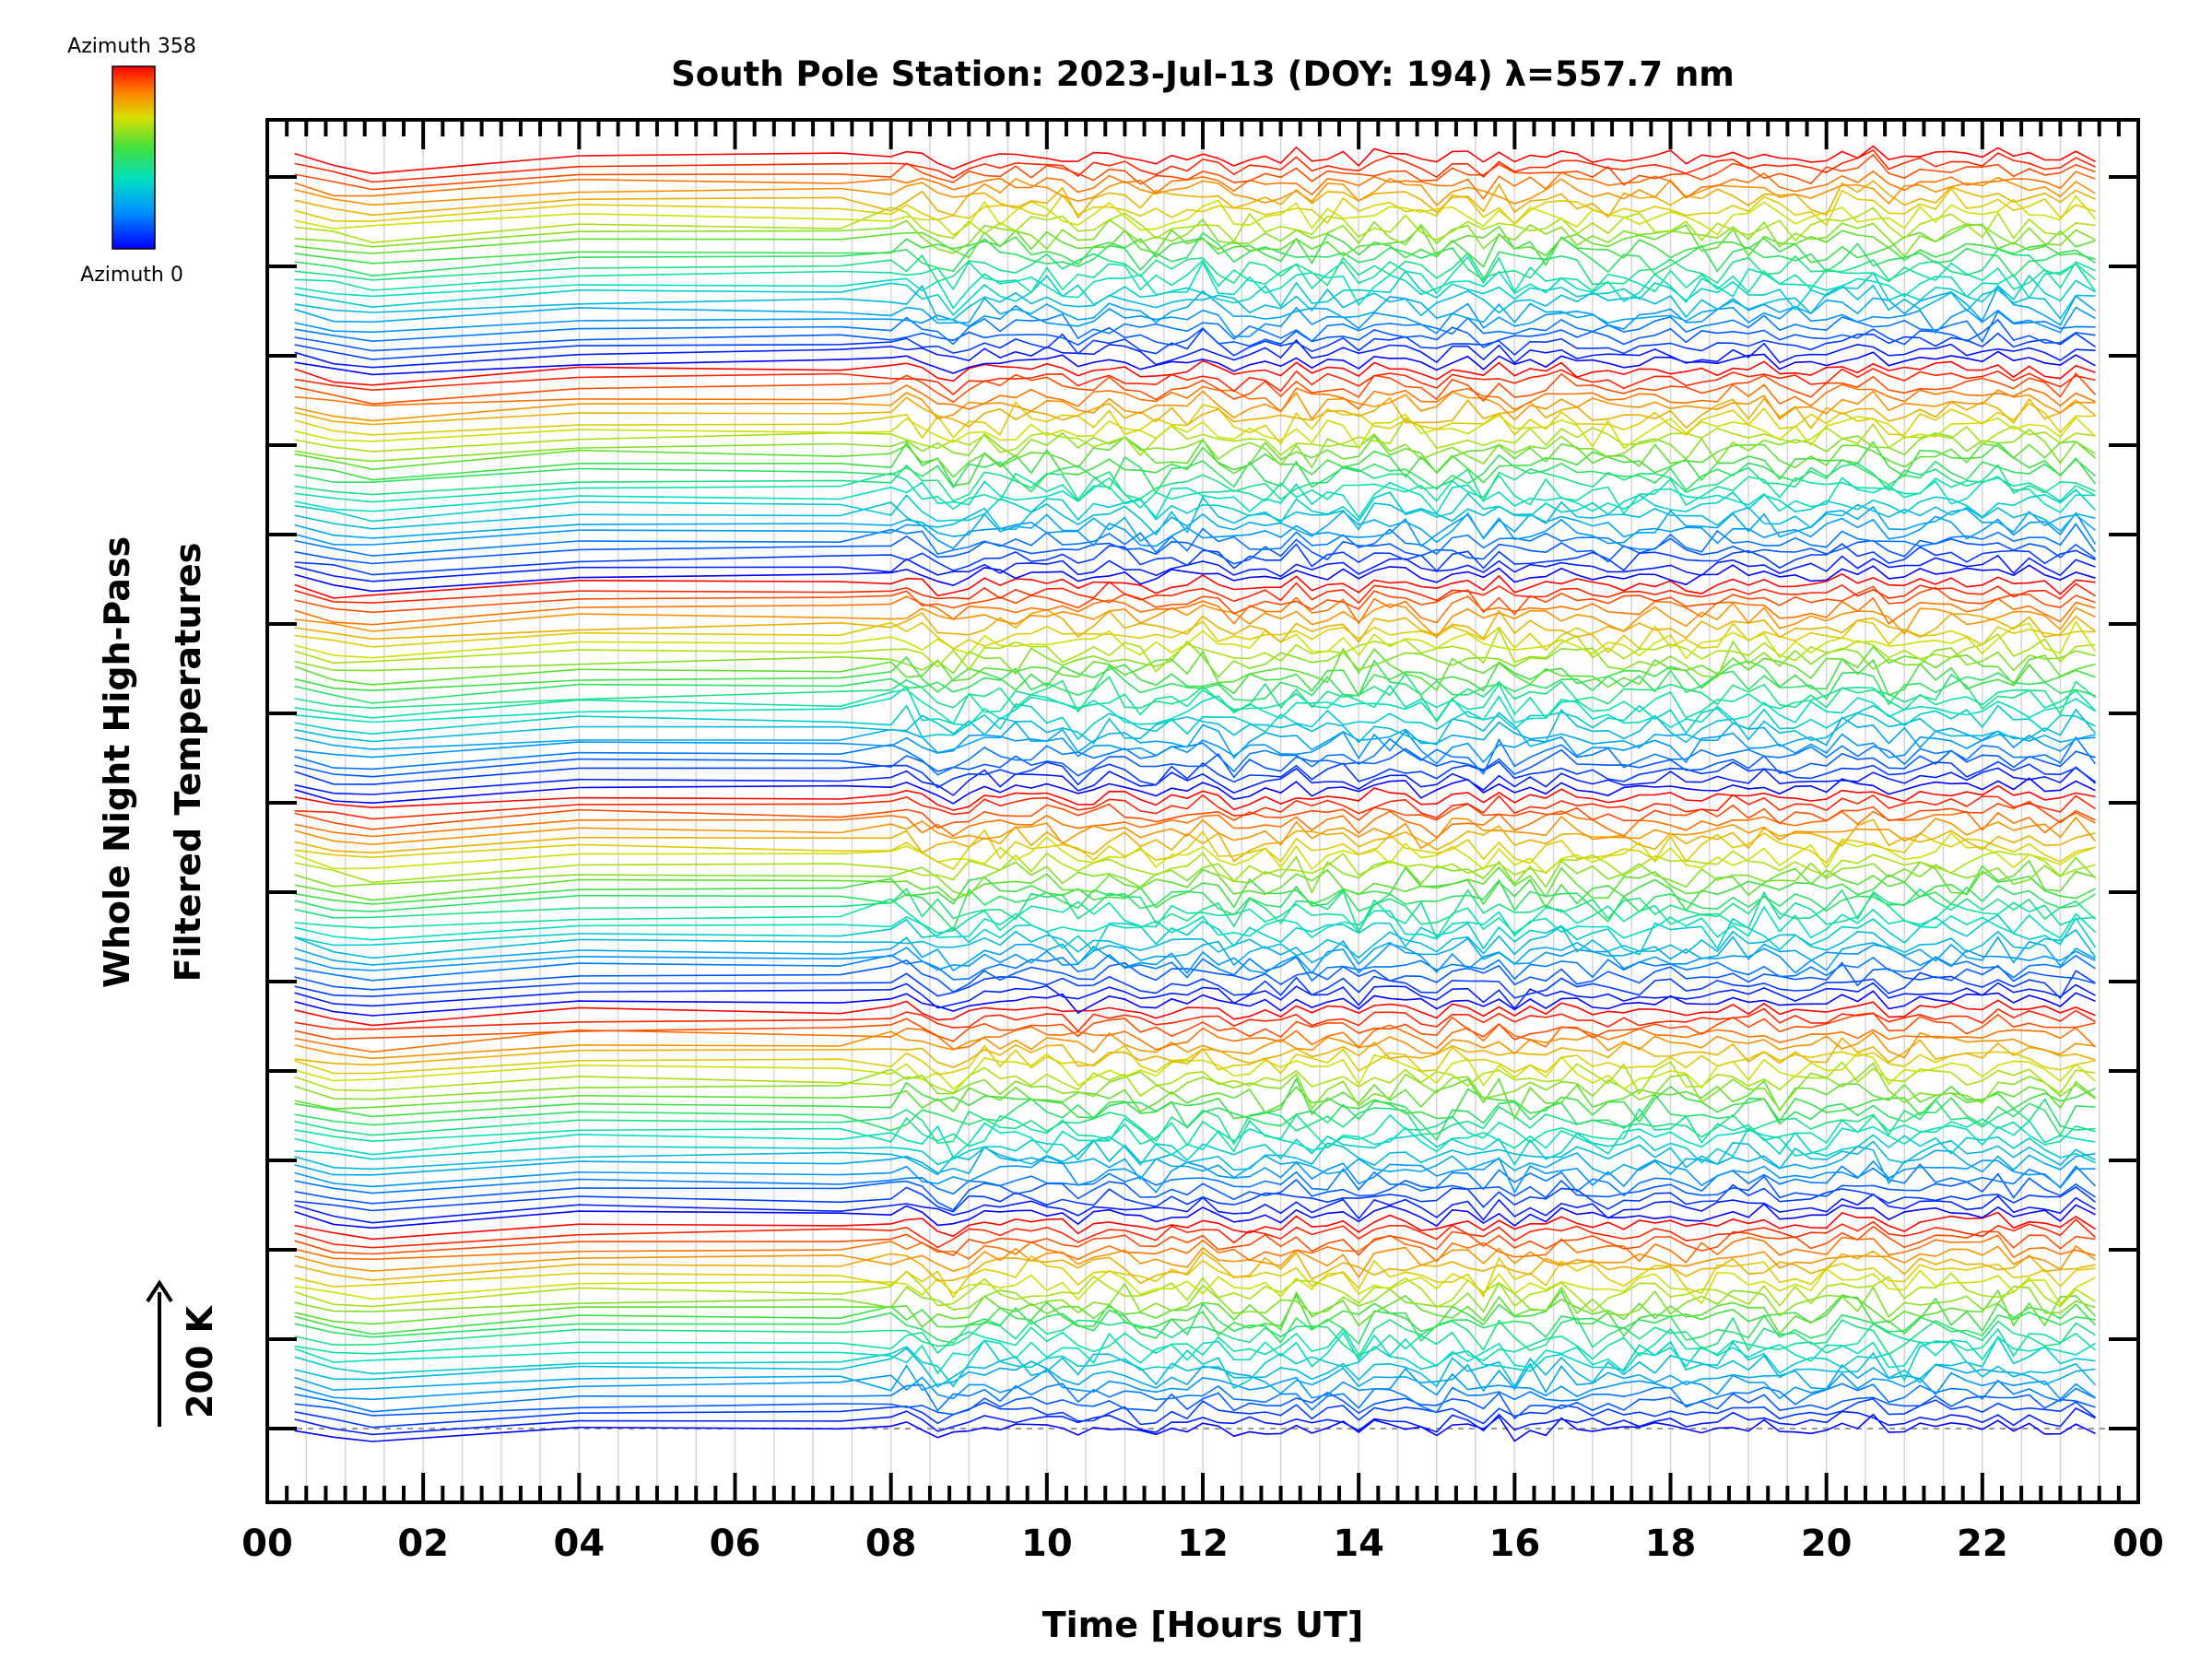 Image resolution: width=2212 pixels, height=1659 pixels. What do you see at coordinates (891, 1544) in the screenshot?
I see `x-tick-label: 08` at bounding box center [891, 1544].